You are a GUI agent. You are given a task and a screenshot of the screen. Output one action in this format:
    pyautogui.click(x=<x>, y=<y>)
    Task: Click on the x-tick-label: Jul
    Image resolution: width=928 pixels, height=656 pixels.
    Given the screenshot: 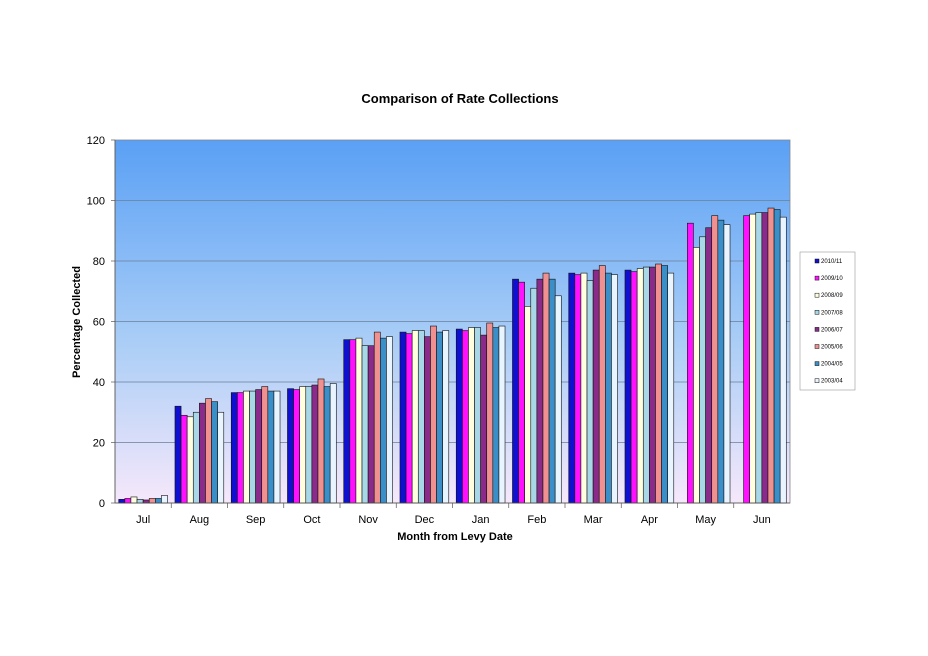 What is the action you would take?
    pyautogui.click(x=143, y=520)
    